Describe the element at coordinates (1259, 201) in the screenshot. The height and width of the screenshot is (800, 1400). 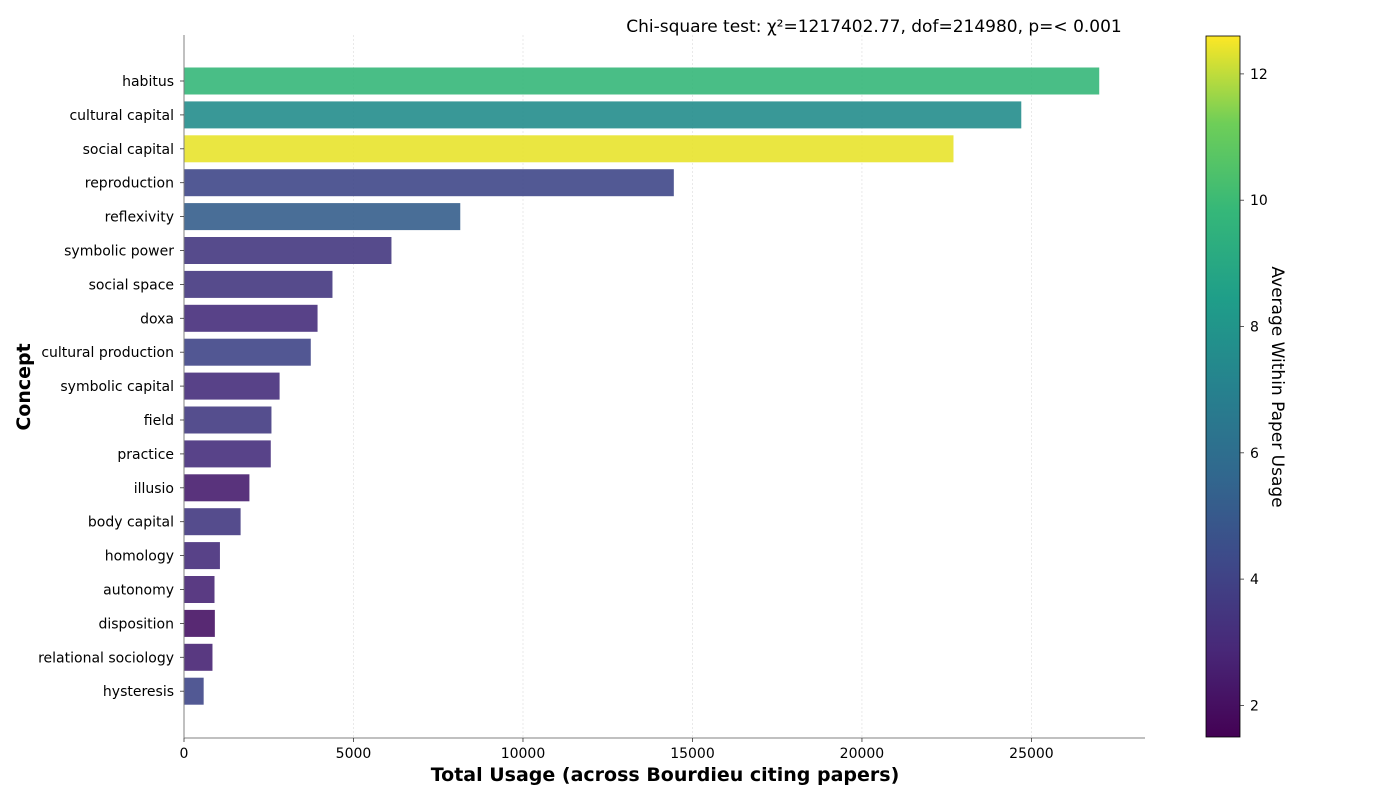
I see `colorbar-tick-label: 10` at that location.